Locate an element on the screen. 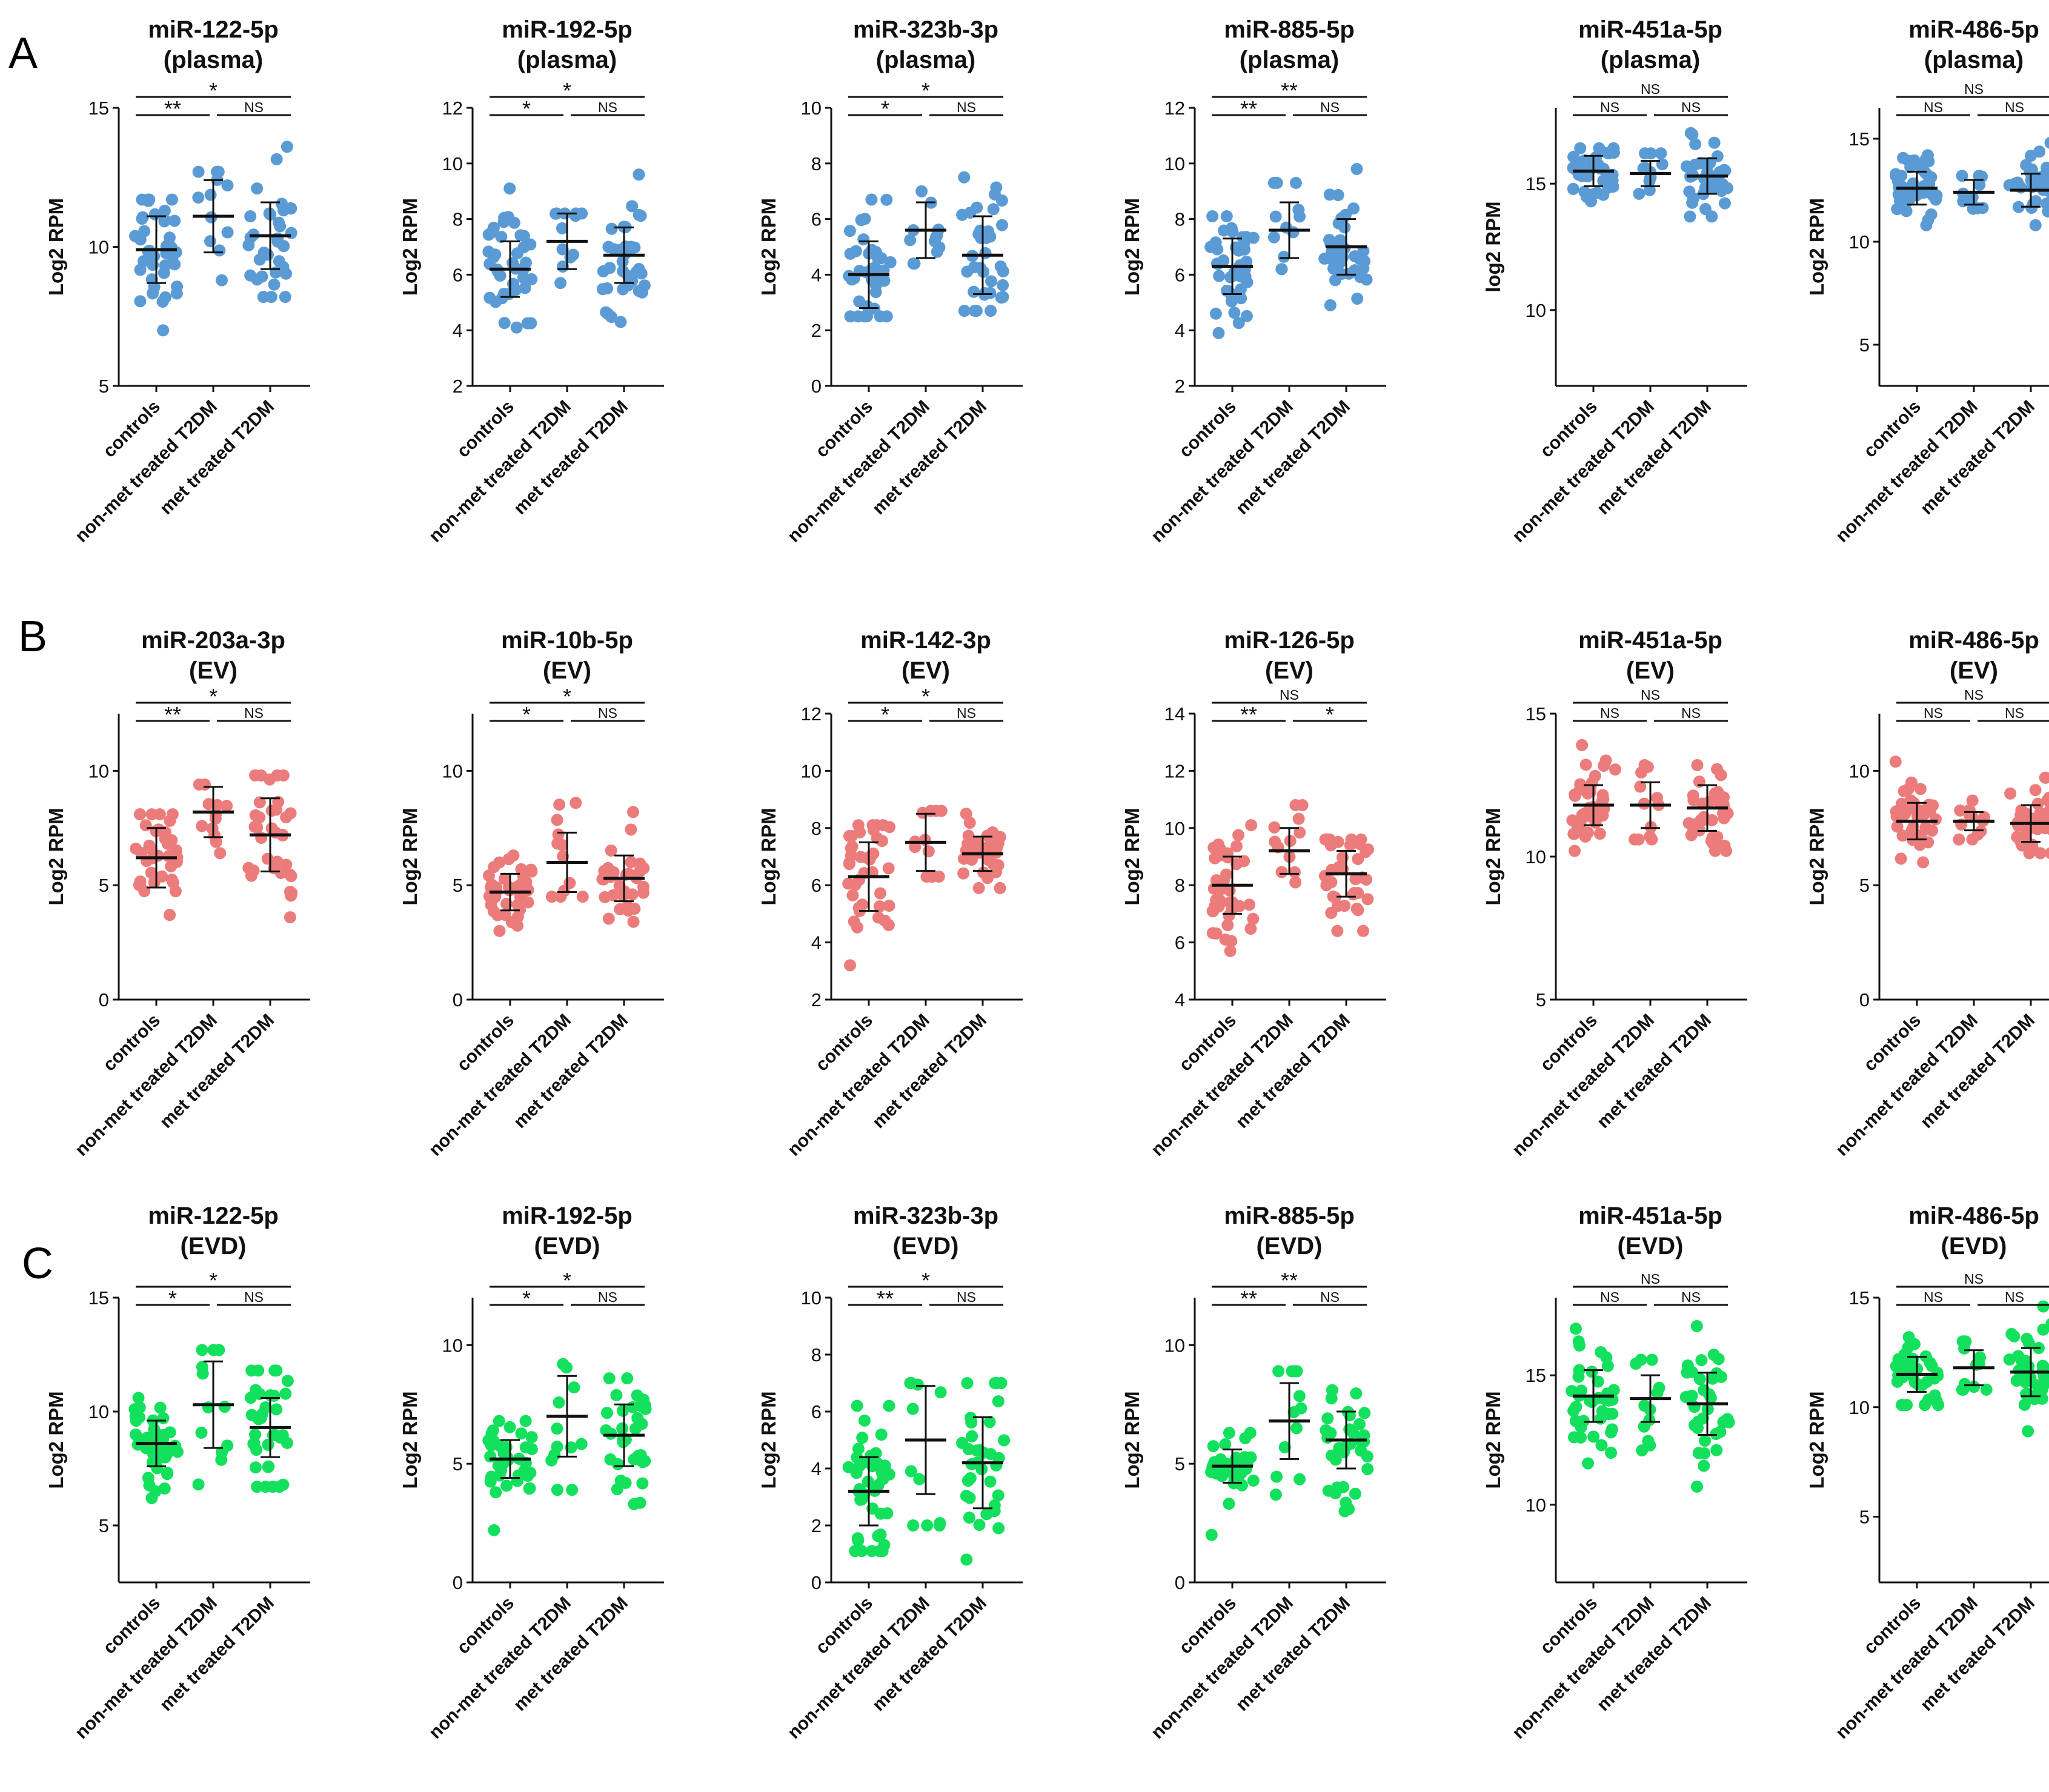 The width and height of the screenshot is (2049, 1792). chart-title-line: (EV) is located at coordinates (567, 670).